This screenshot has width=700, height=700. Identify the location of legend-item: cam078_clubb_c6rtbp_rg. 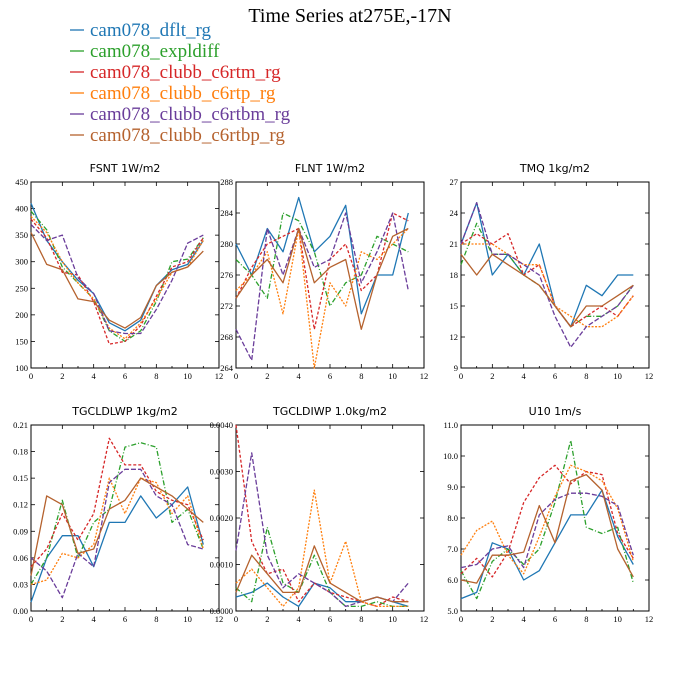
(177, 135).